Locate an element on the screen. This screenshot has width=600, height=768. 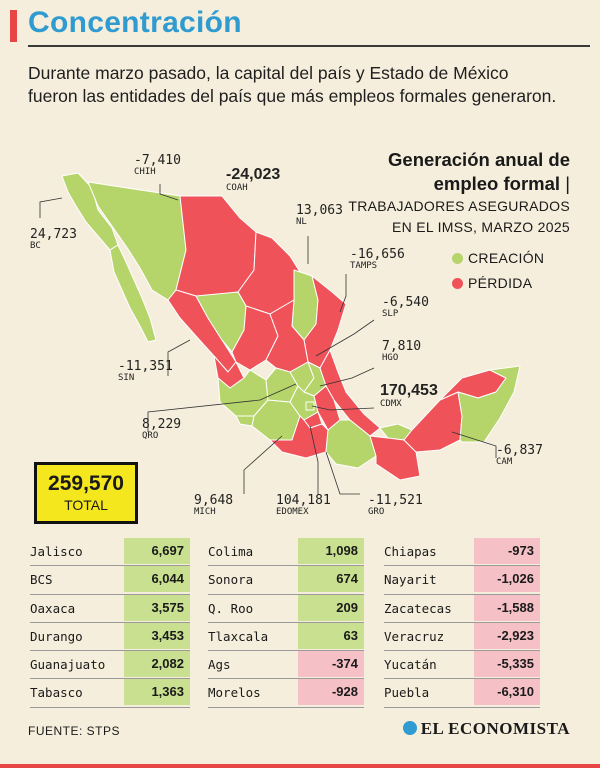
perdida-dot-icon is located at coordinates (457, 283).